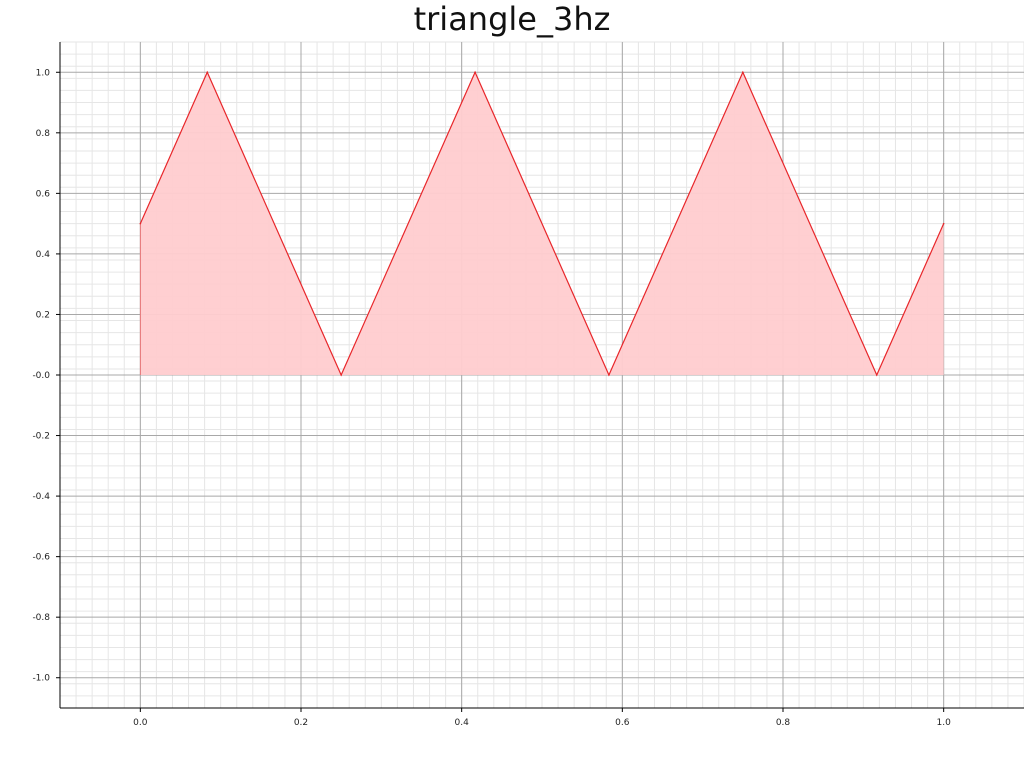  What do you see at coordinates (41, 679) in the screenshot?
I see `y-tick-label: -1.0` at bounding box center [41, 679].